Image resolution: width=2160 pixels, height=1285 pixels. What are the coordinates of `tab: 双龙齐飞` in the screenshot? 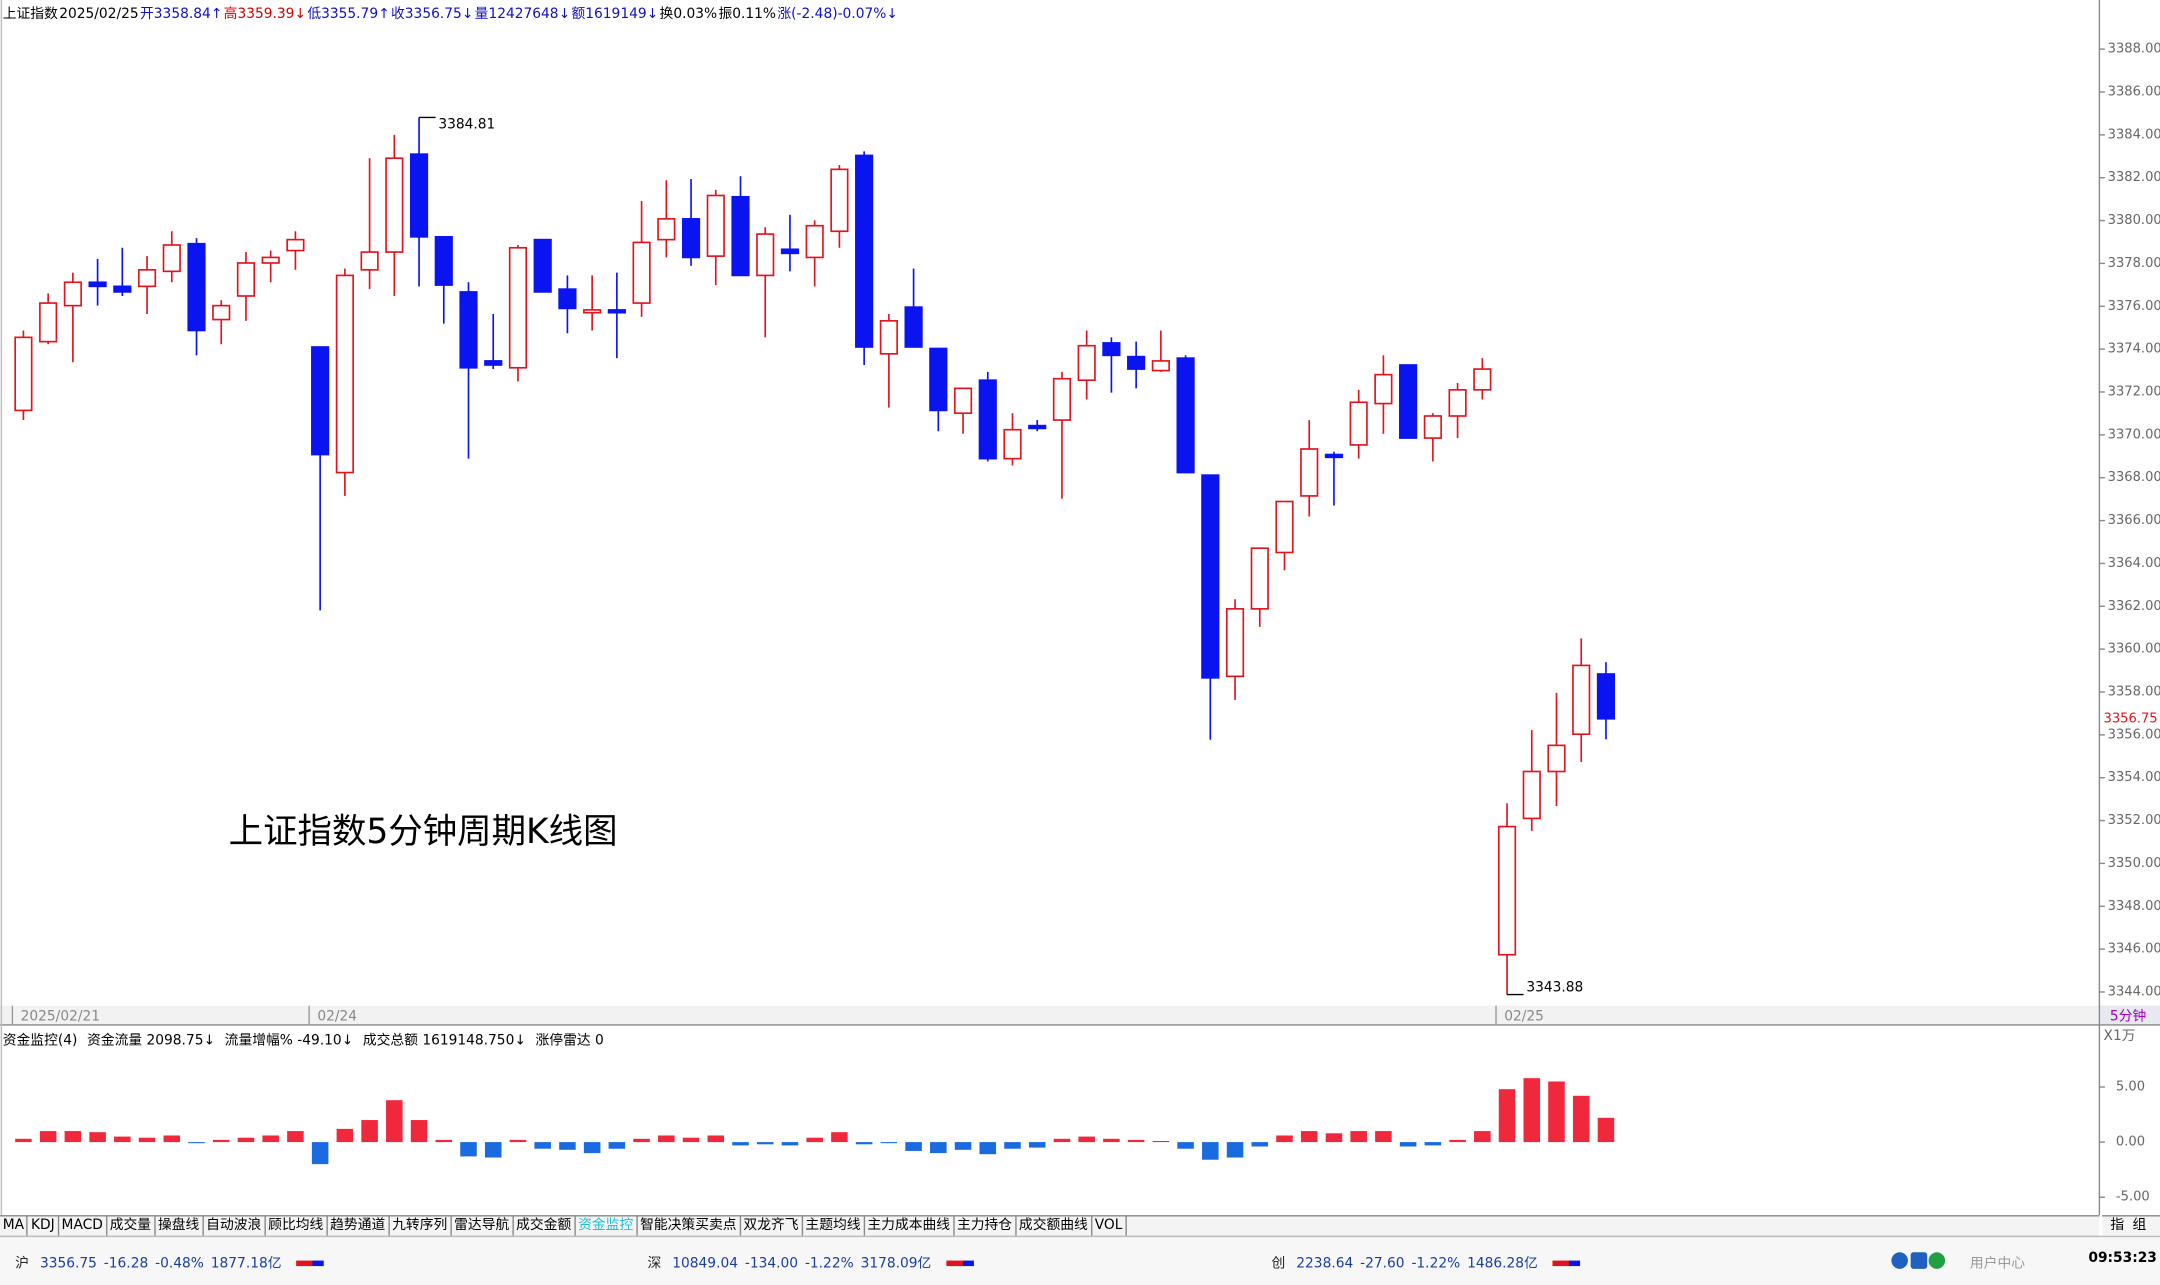 It's located at (772, 1226).